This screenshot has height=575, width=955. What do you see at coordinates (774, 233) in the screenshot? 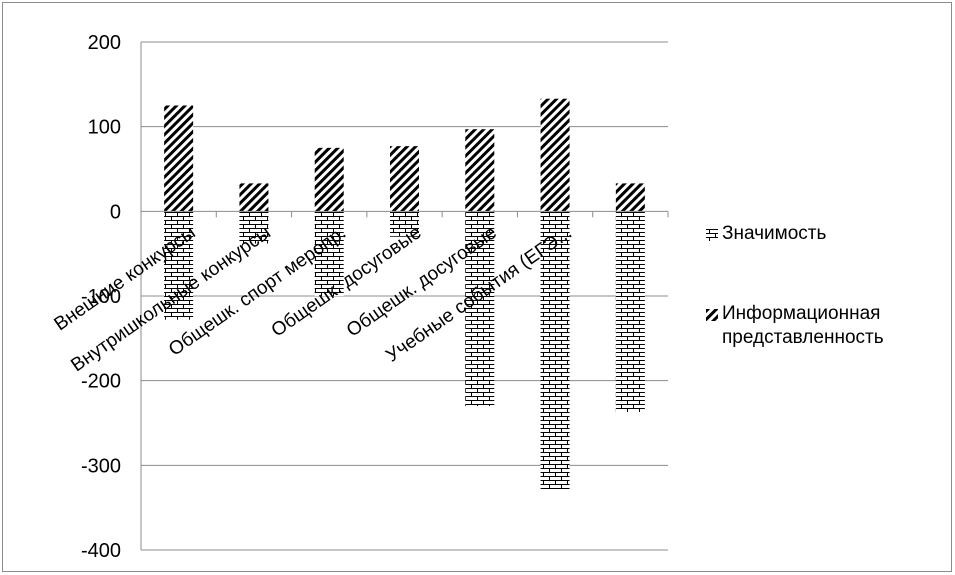
I see `legend-label: Значимость` at bounding box center [774, 233].